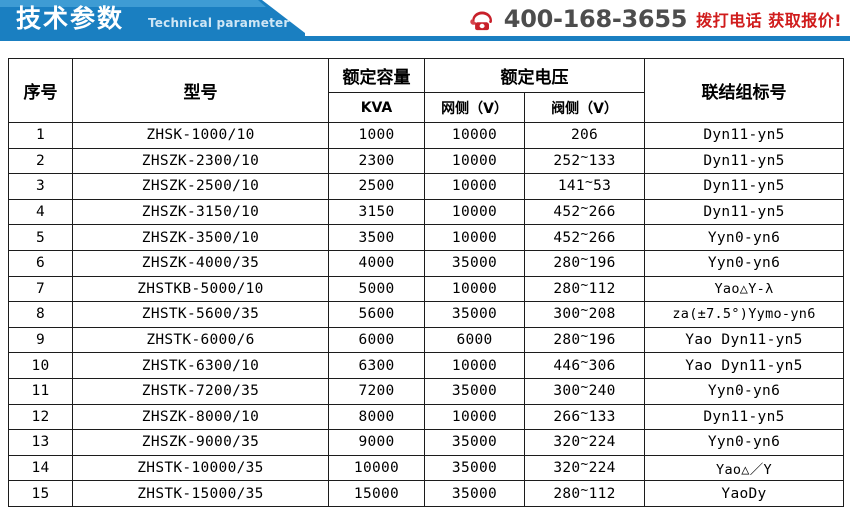 Image resolution: width=850 pixels, height=507 pixels. Describe the element at coordinates (584, 391) in the screenshot. I see `cell-valve: 300~240` at that location.